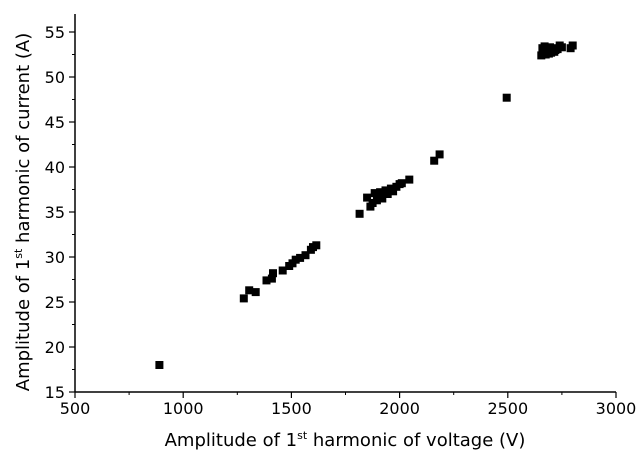 Image resolution: width=640 pixels, height=451 pixels. Describe the element at coordinates (55, 392) in the screenshot. I see `y-tick-label: 15` at that location.